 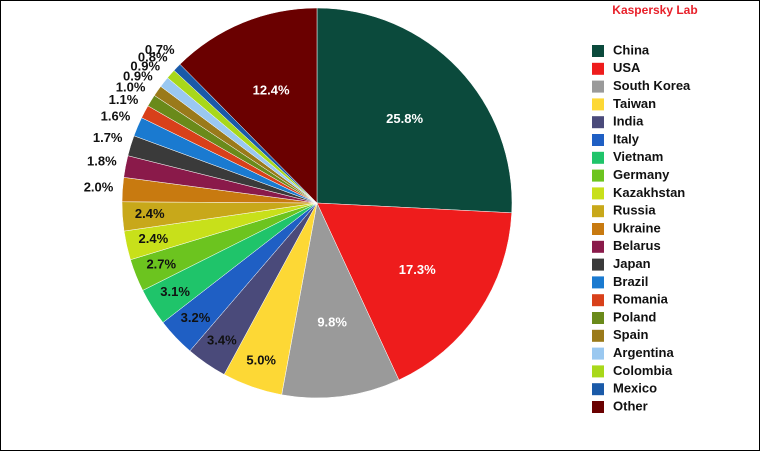 What do you see at coordinates (630, 334) in the screenshot?
I see `legend-label: Spain` at bounding box center [630, 334].